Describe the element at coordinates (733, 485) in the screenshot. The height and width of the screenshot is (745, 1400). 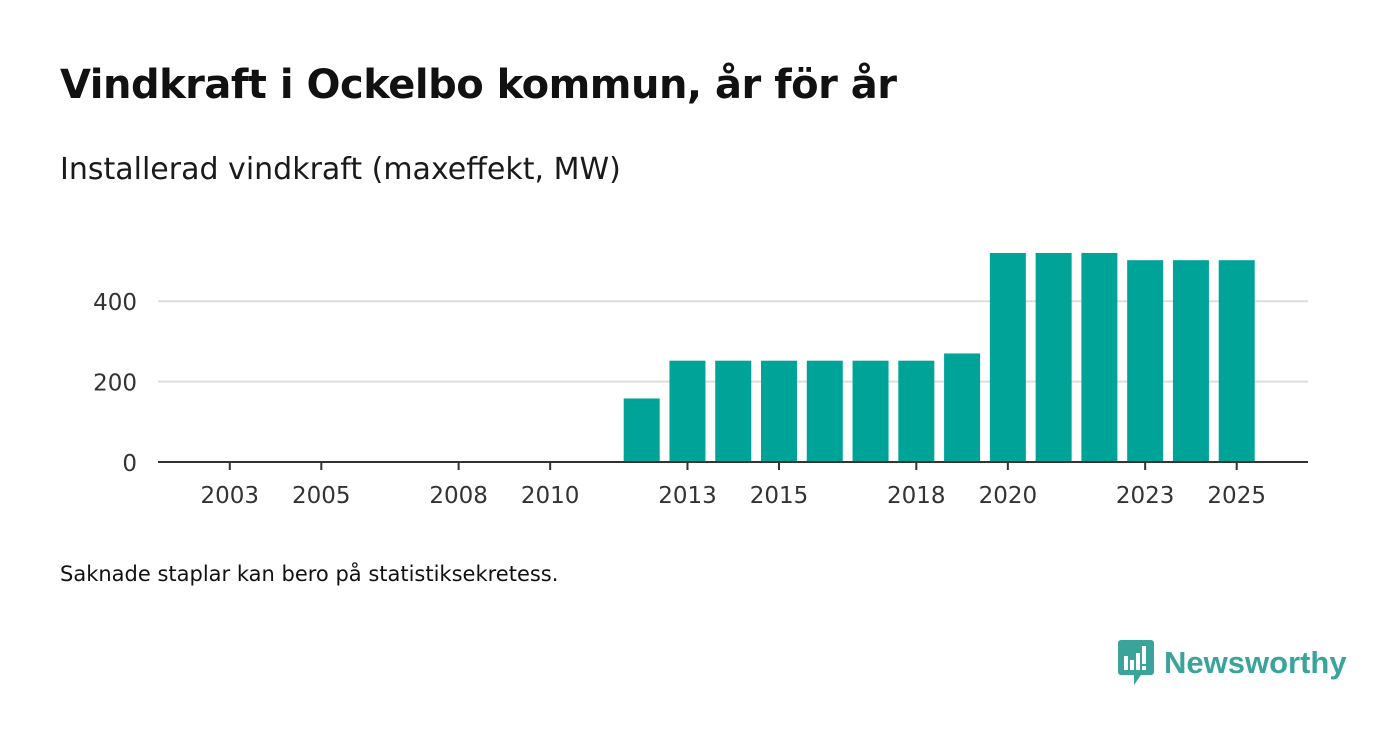
I see `x-axis-ticks: 2003 2005 2008 2010 2013 2015 2018 2020 2023 2025` at that location.